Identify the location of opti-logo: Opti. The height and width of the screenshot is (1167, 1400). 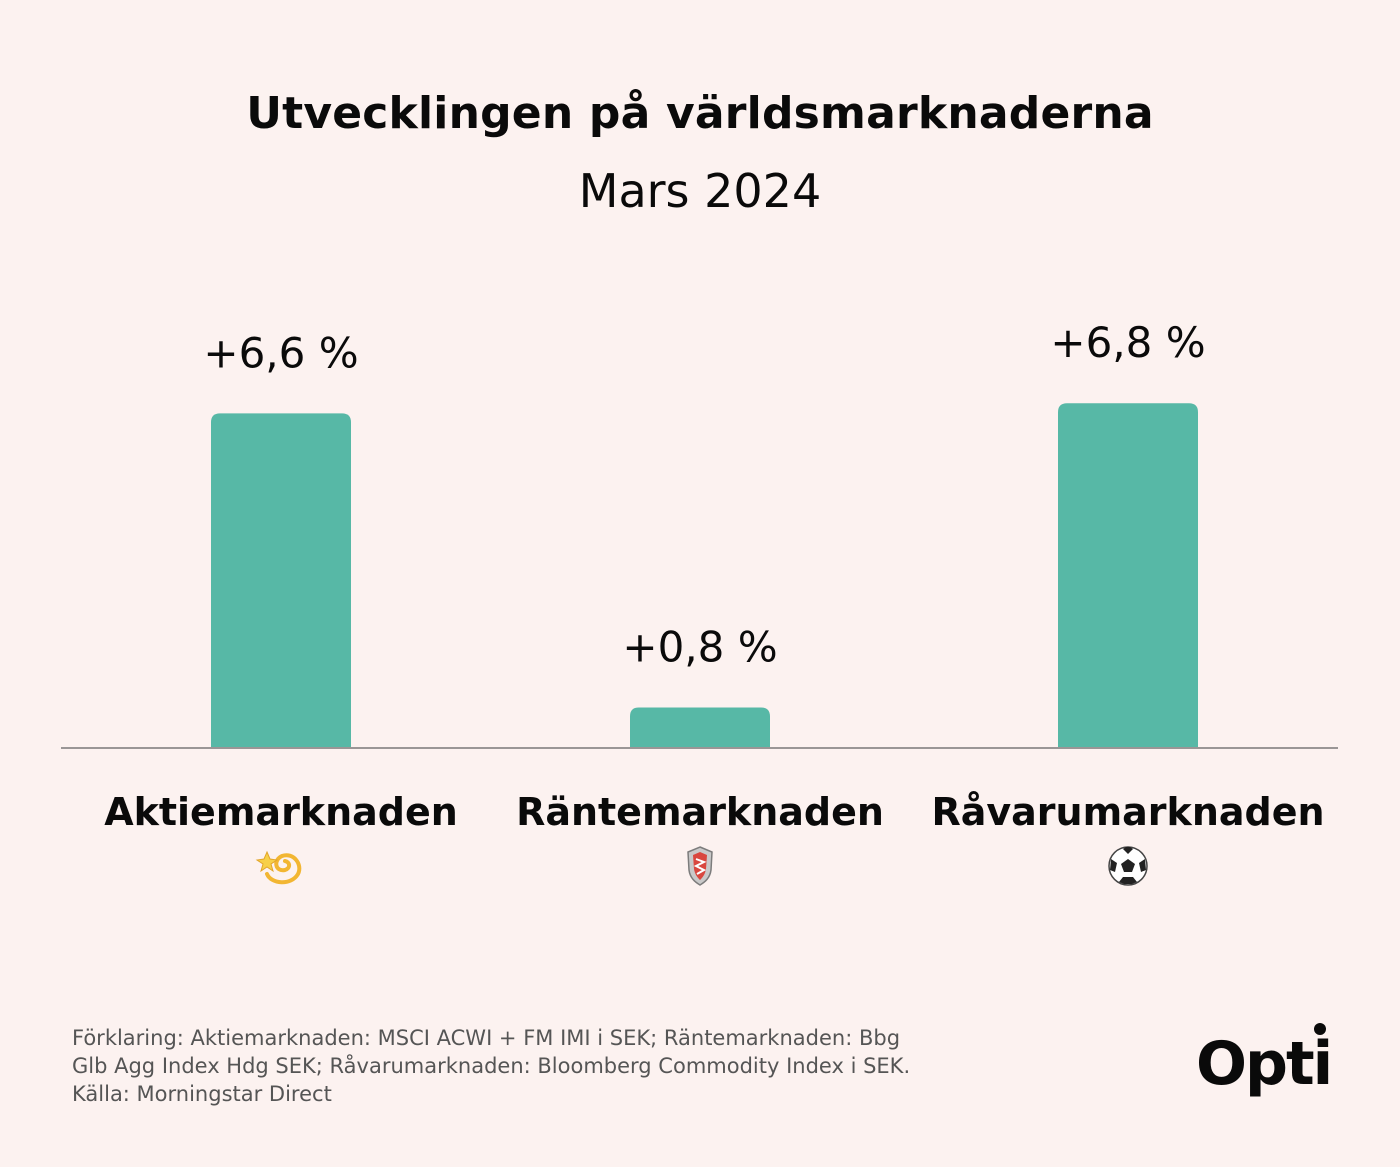
(1264, 1061).